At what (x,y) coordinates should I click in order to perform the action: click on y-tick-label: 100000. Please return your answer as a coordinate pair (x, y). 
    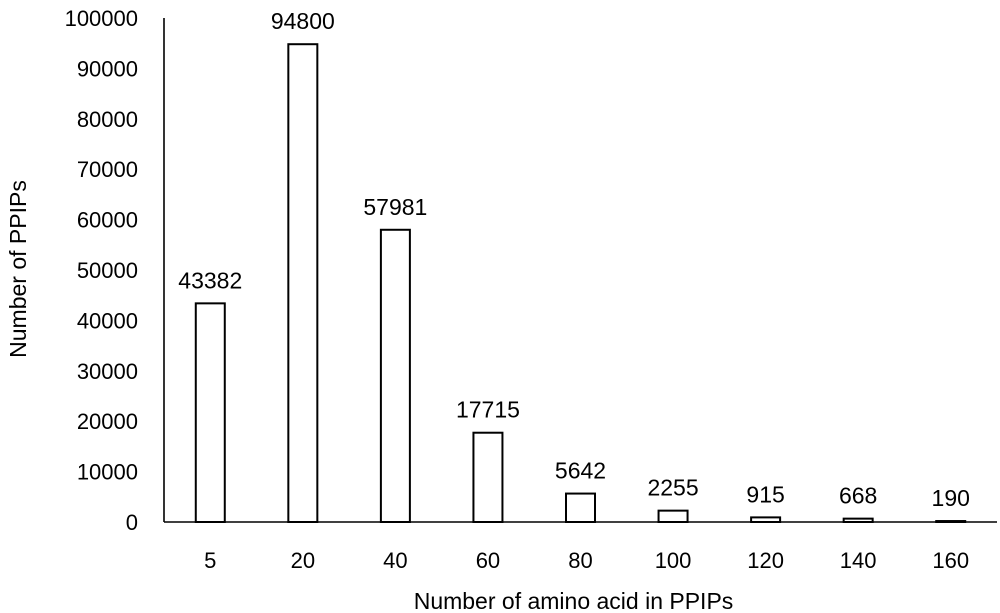
    Looking at the image, I should click on (101, 18).